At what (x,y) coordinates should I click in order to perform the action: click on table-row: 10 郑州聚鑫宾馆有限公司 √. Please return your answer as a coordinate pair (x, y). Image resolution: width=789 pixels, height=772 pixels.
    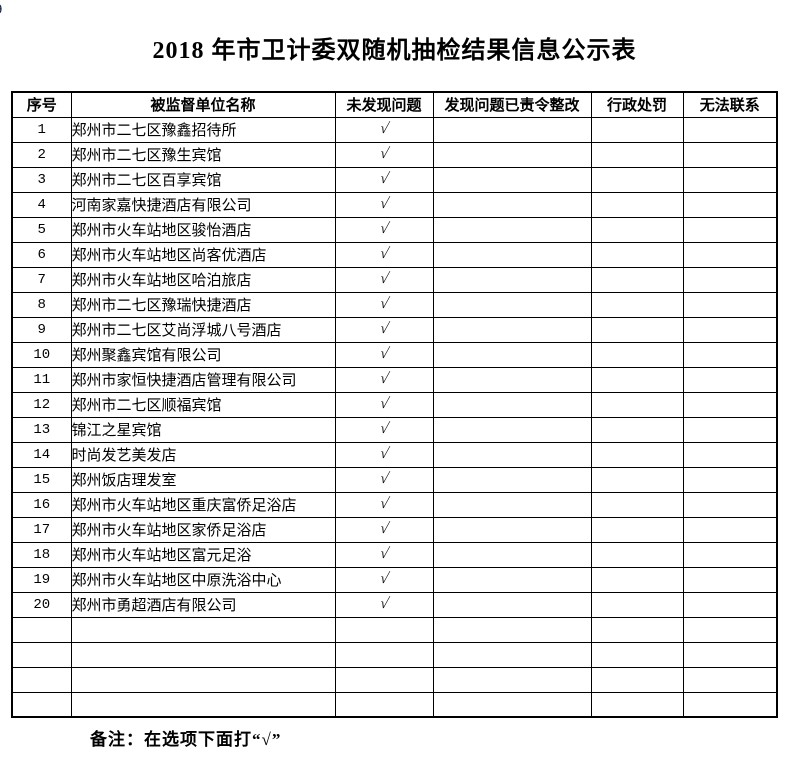
    Looking at the image, I should click on (394, 354).